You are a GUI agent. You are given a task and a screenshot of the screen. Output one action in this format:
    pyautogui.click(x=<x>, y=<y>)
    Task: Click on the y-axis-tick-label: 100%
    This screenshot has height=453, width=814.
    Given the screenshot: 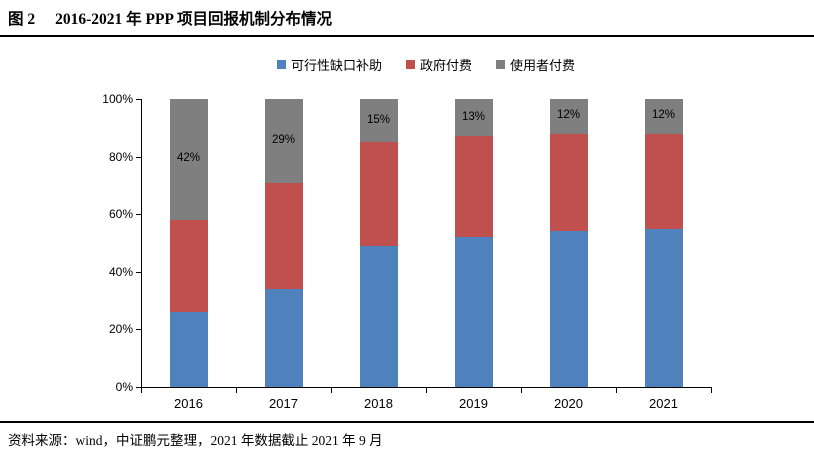 What is the action you would take?
    pyautogui.click(x=117, y=99)
    